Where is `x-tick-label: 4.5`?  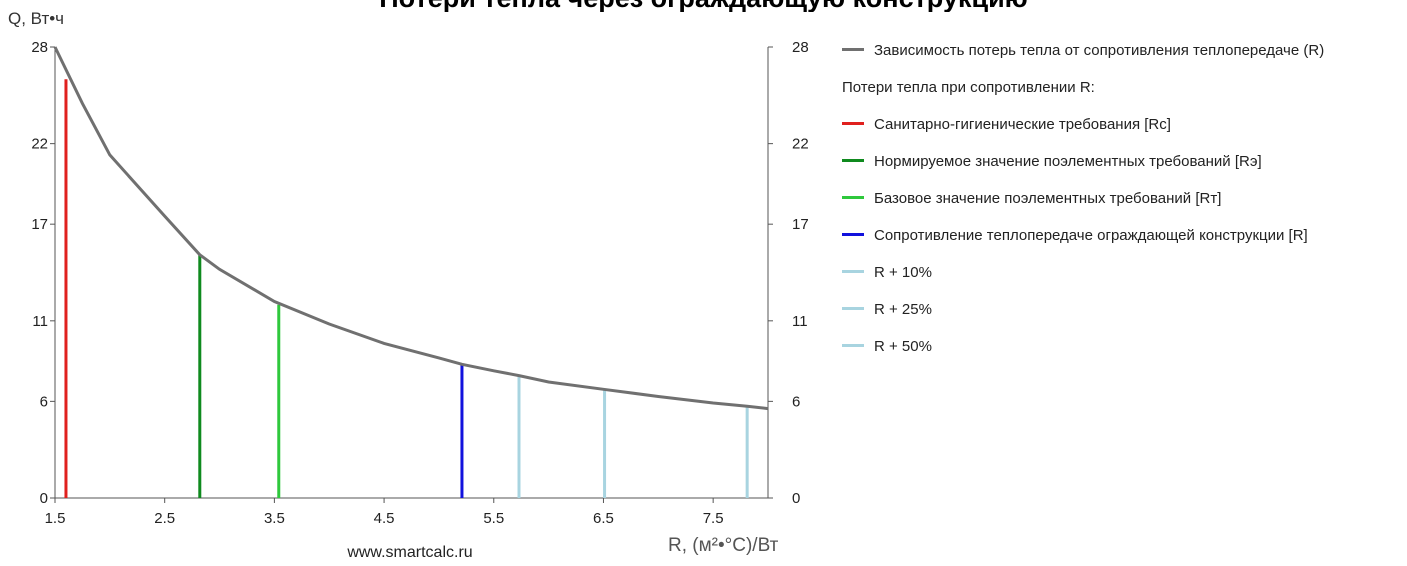 x-tick-label: 4.5 is located at coordinates (384, 518).